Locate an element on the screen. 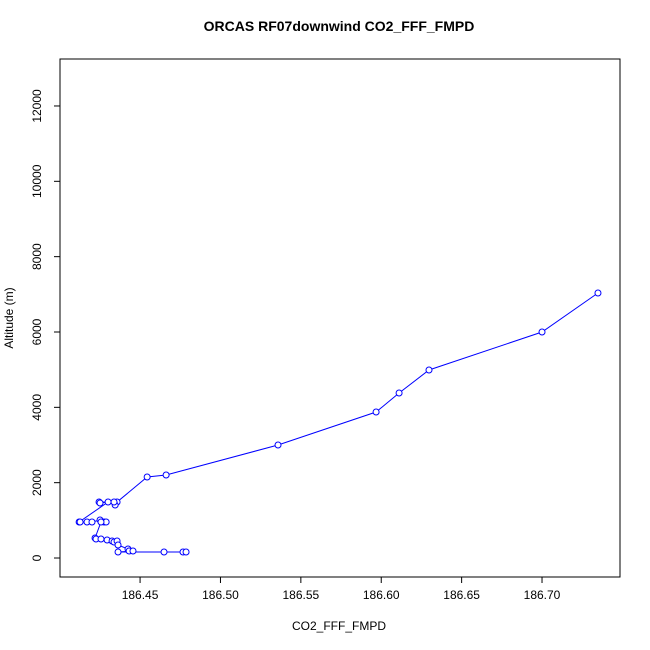 This screenshot has width=650, height=650. y-axis-label: Altitude (m) is located at coordinates (9, 317).